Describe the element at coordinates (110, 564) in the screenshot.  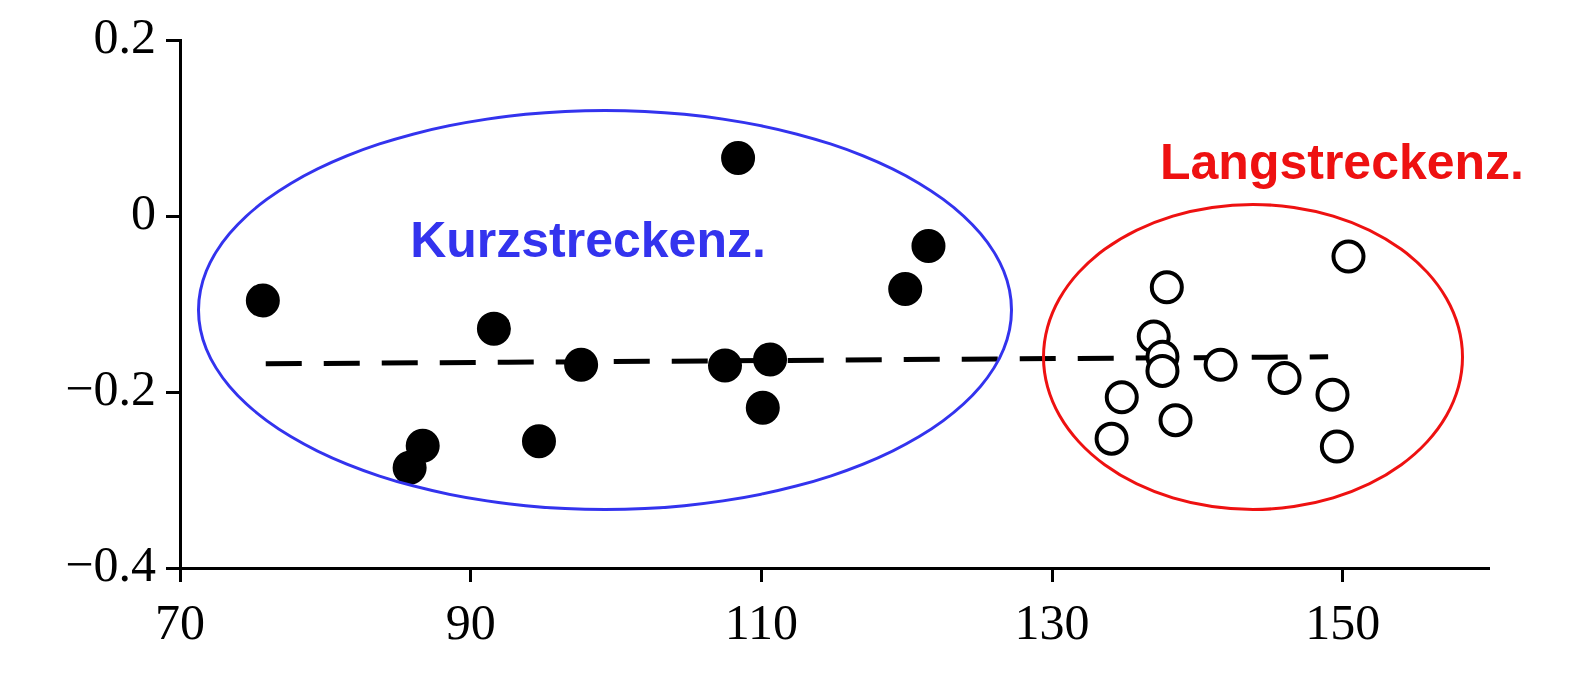
I see `y-tick-label: −0.4` at that location.